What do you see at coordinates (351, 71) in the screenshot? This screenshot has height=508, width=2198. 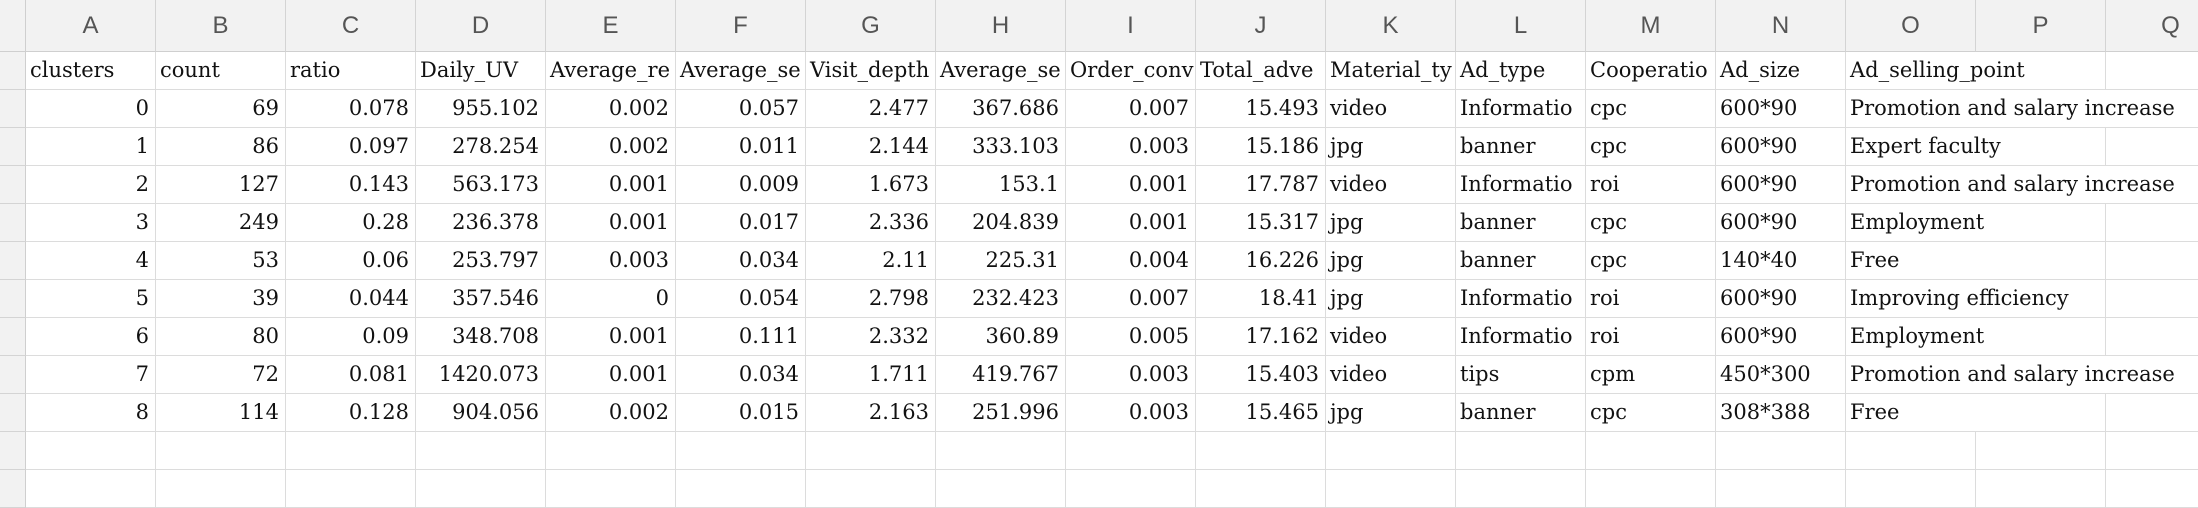 I see `header-cell: ratio` at bounding box center [351, 71].